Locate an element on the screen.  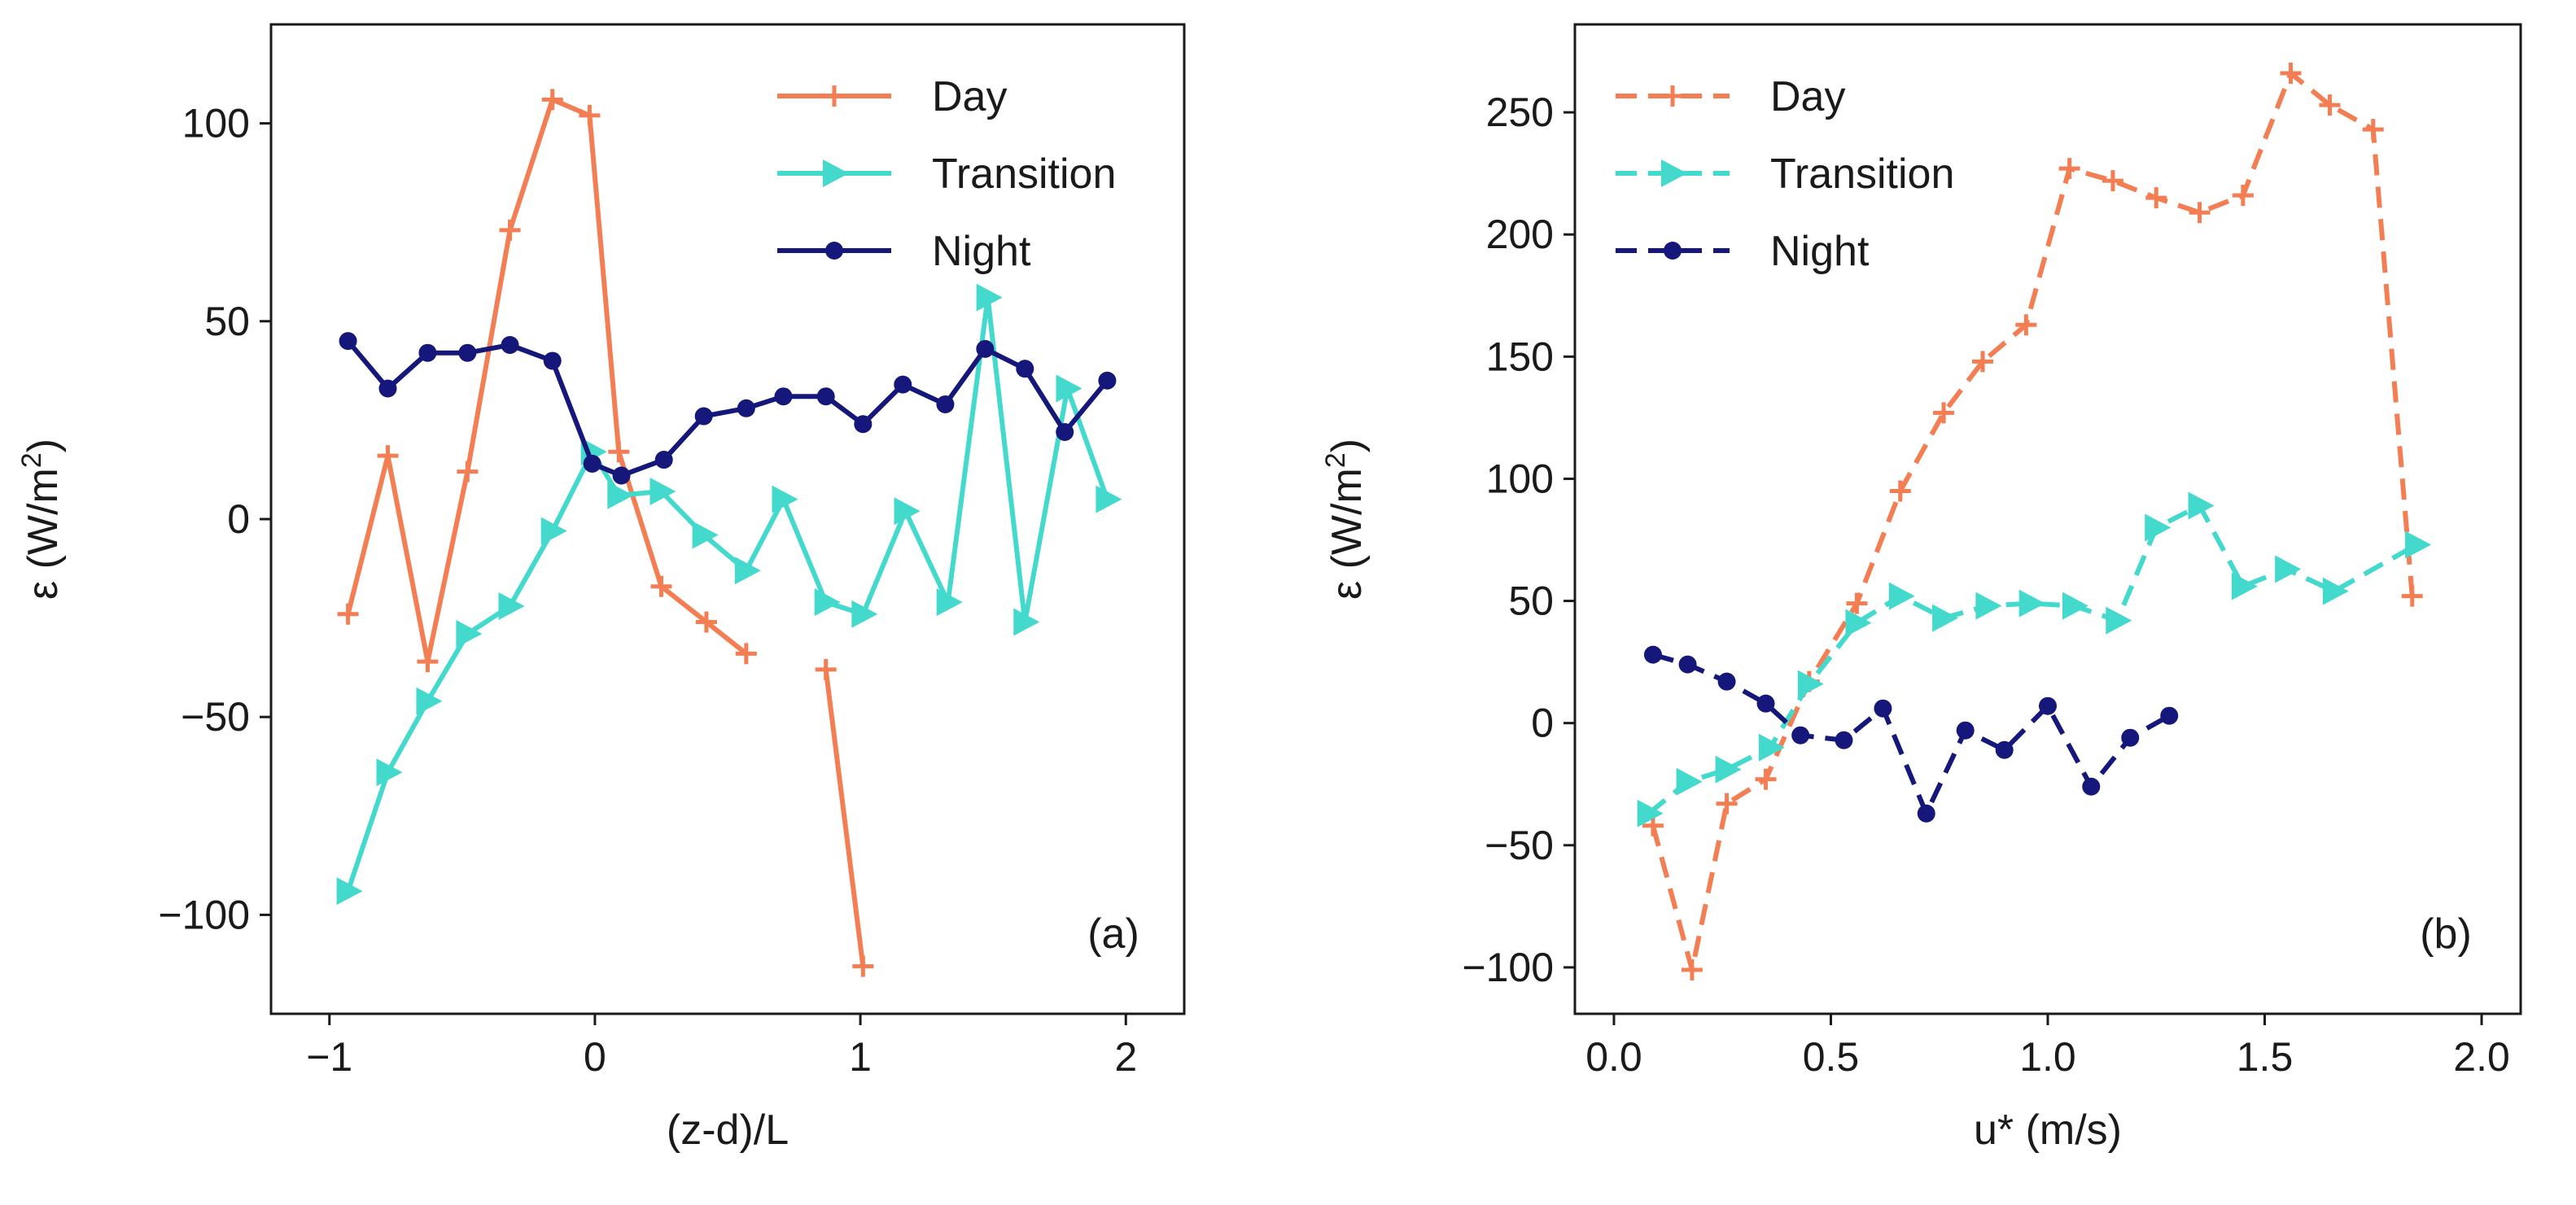
panel-a-legend-label-night: Night is located at coordinates (982, 251).